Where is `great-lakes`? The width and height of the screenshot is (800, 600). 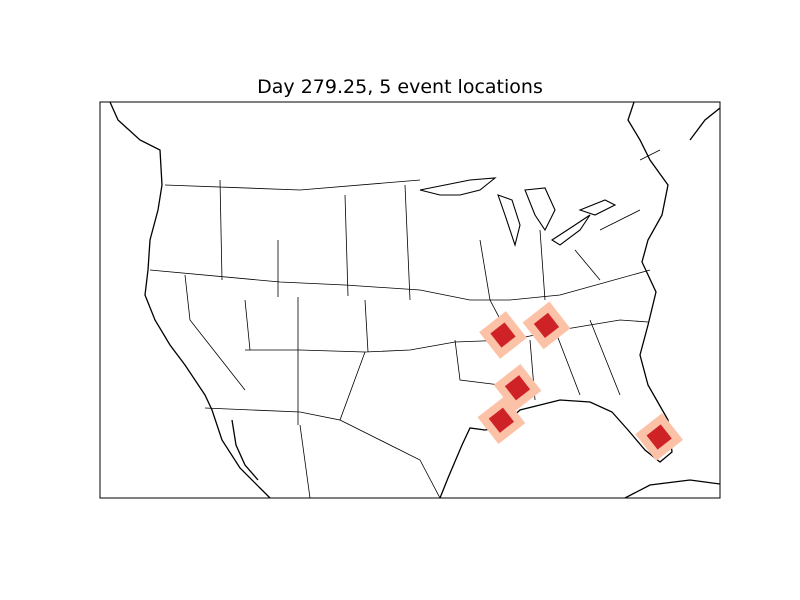 great-lakes is located at coordinates (518, 212).